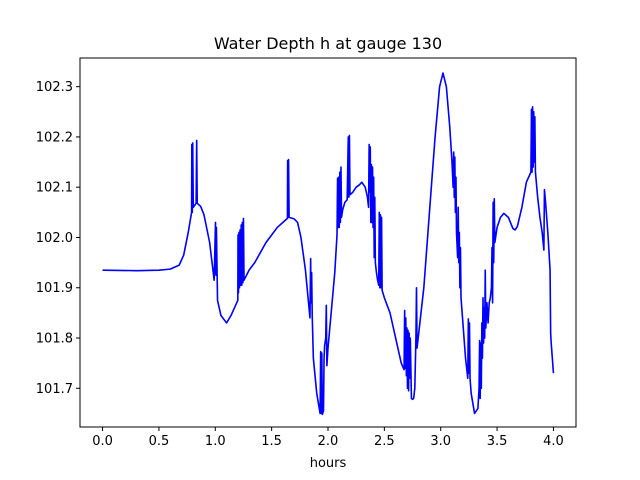  Describe the element at coordinates (54, 339) in the screenshot. I see `y-tick-label: 101.8` at that location.